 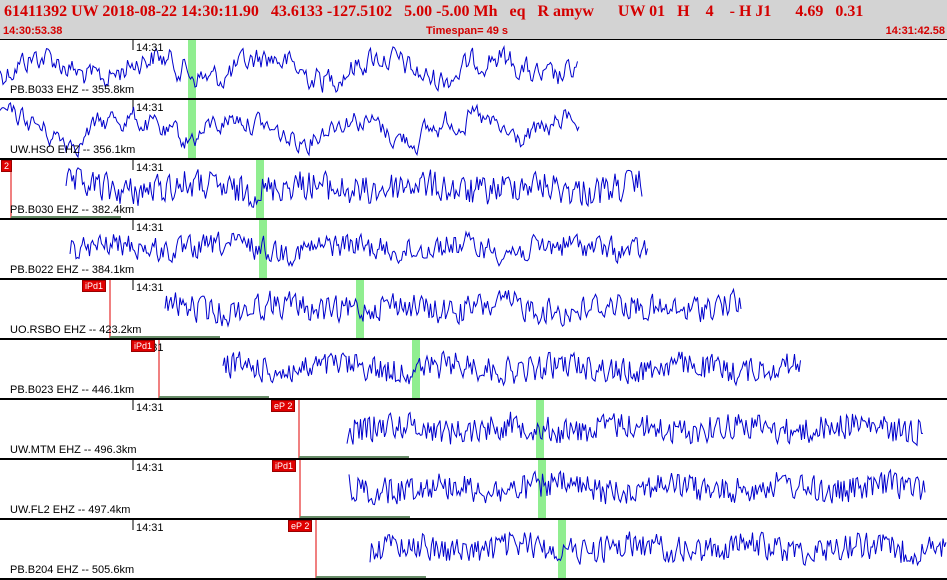 What do you see at coordinates (7, 166) in the screenshot?
I see `phase-pick-flag: 2` at bounding box center [7, 166].